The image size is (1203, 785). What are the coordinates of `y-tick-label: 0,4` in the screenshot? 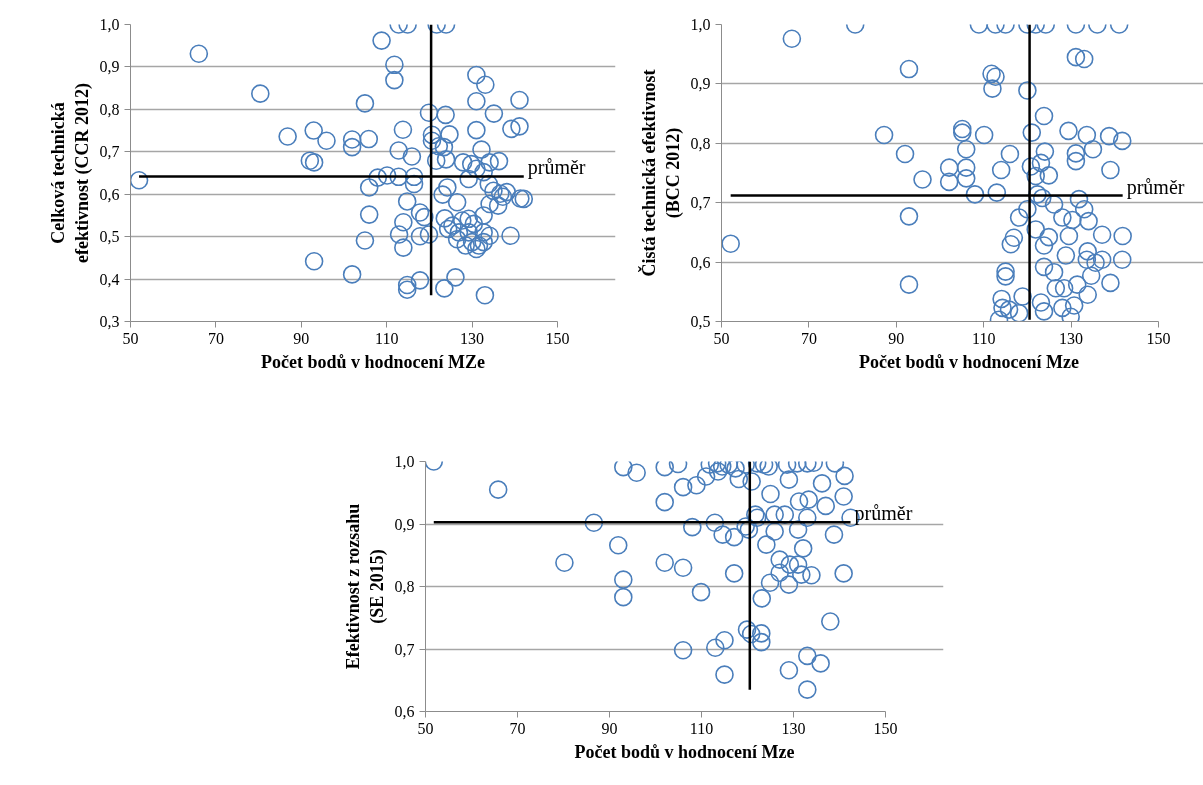 It's located at (109, 279).